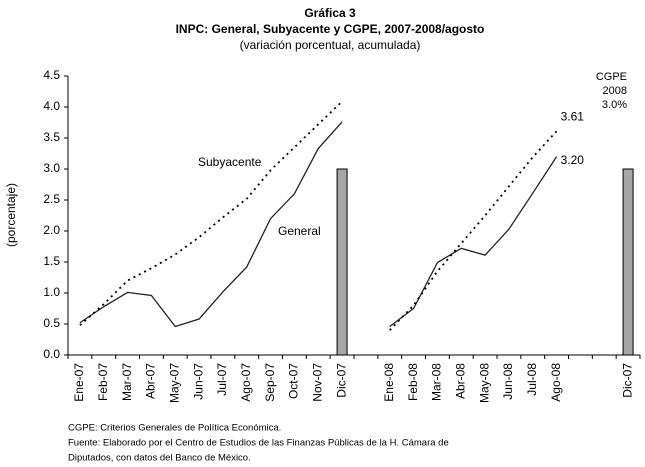  What do you see at coordinates (573, 116) in the screenshot?
I see `data-label: 3.61` at bounding box center [573, 116].